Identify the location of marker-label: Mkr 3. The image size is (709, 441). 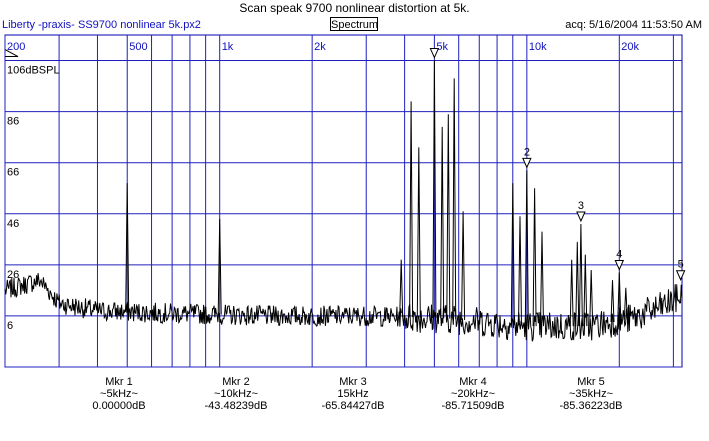
(353, 382).